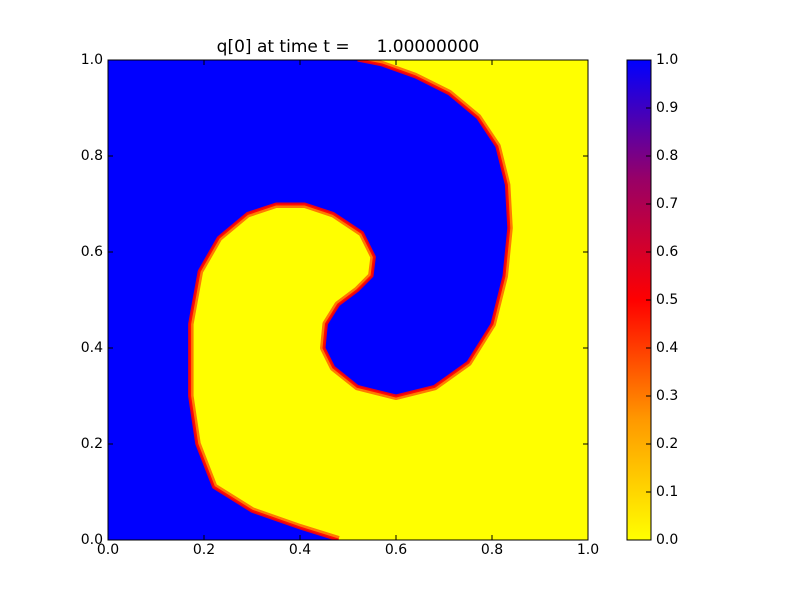 The image size is (800, 600). What do you see at coordinates (300, 550) in the screenshot?
I see `x-tick-label: 0.4` at bounding box center [300, 550].